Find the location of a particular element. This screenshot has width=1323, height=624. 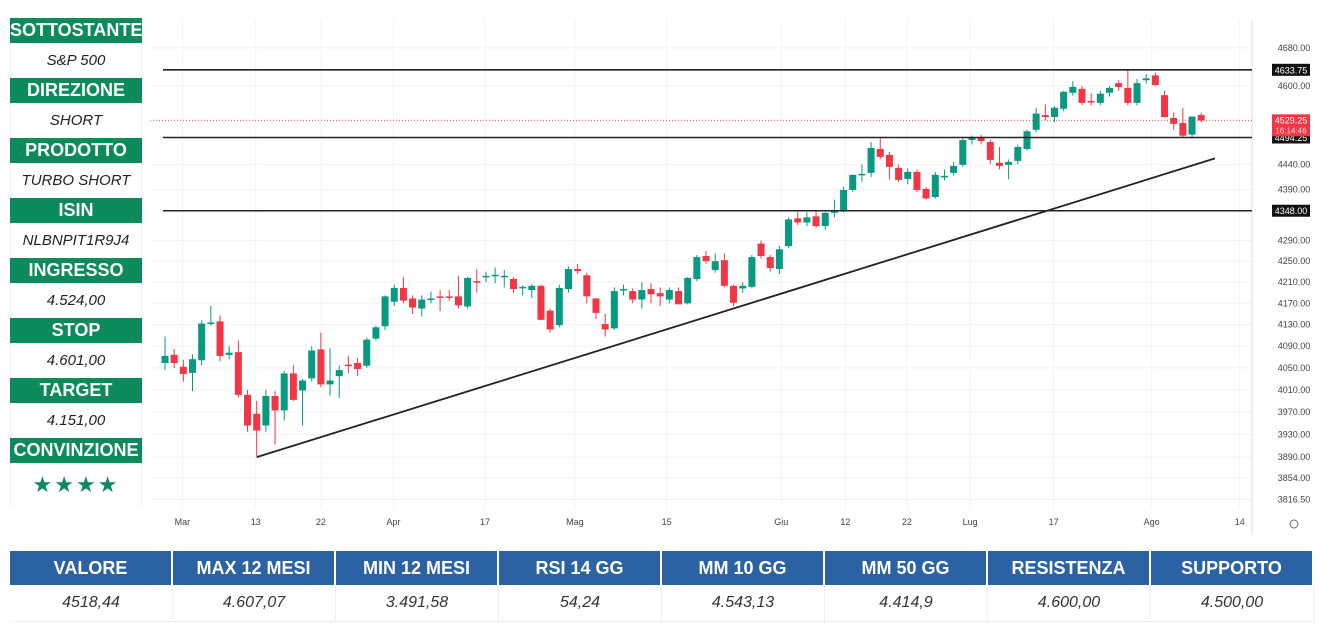

x-tick-label: 14 is located at coordinates (1240, 522).